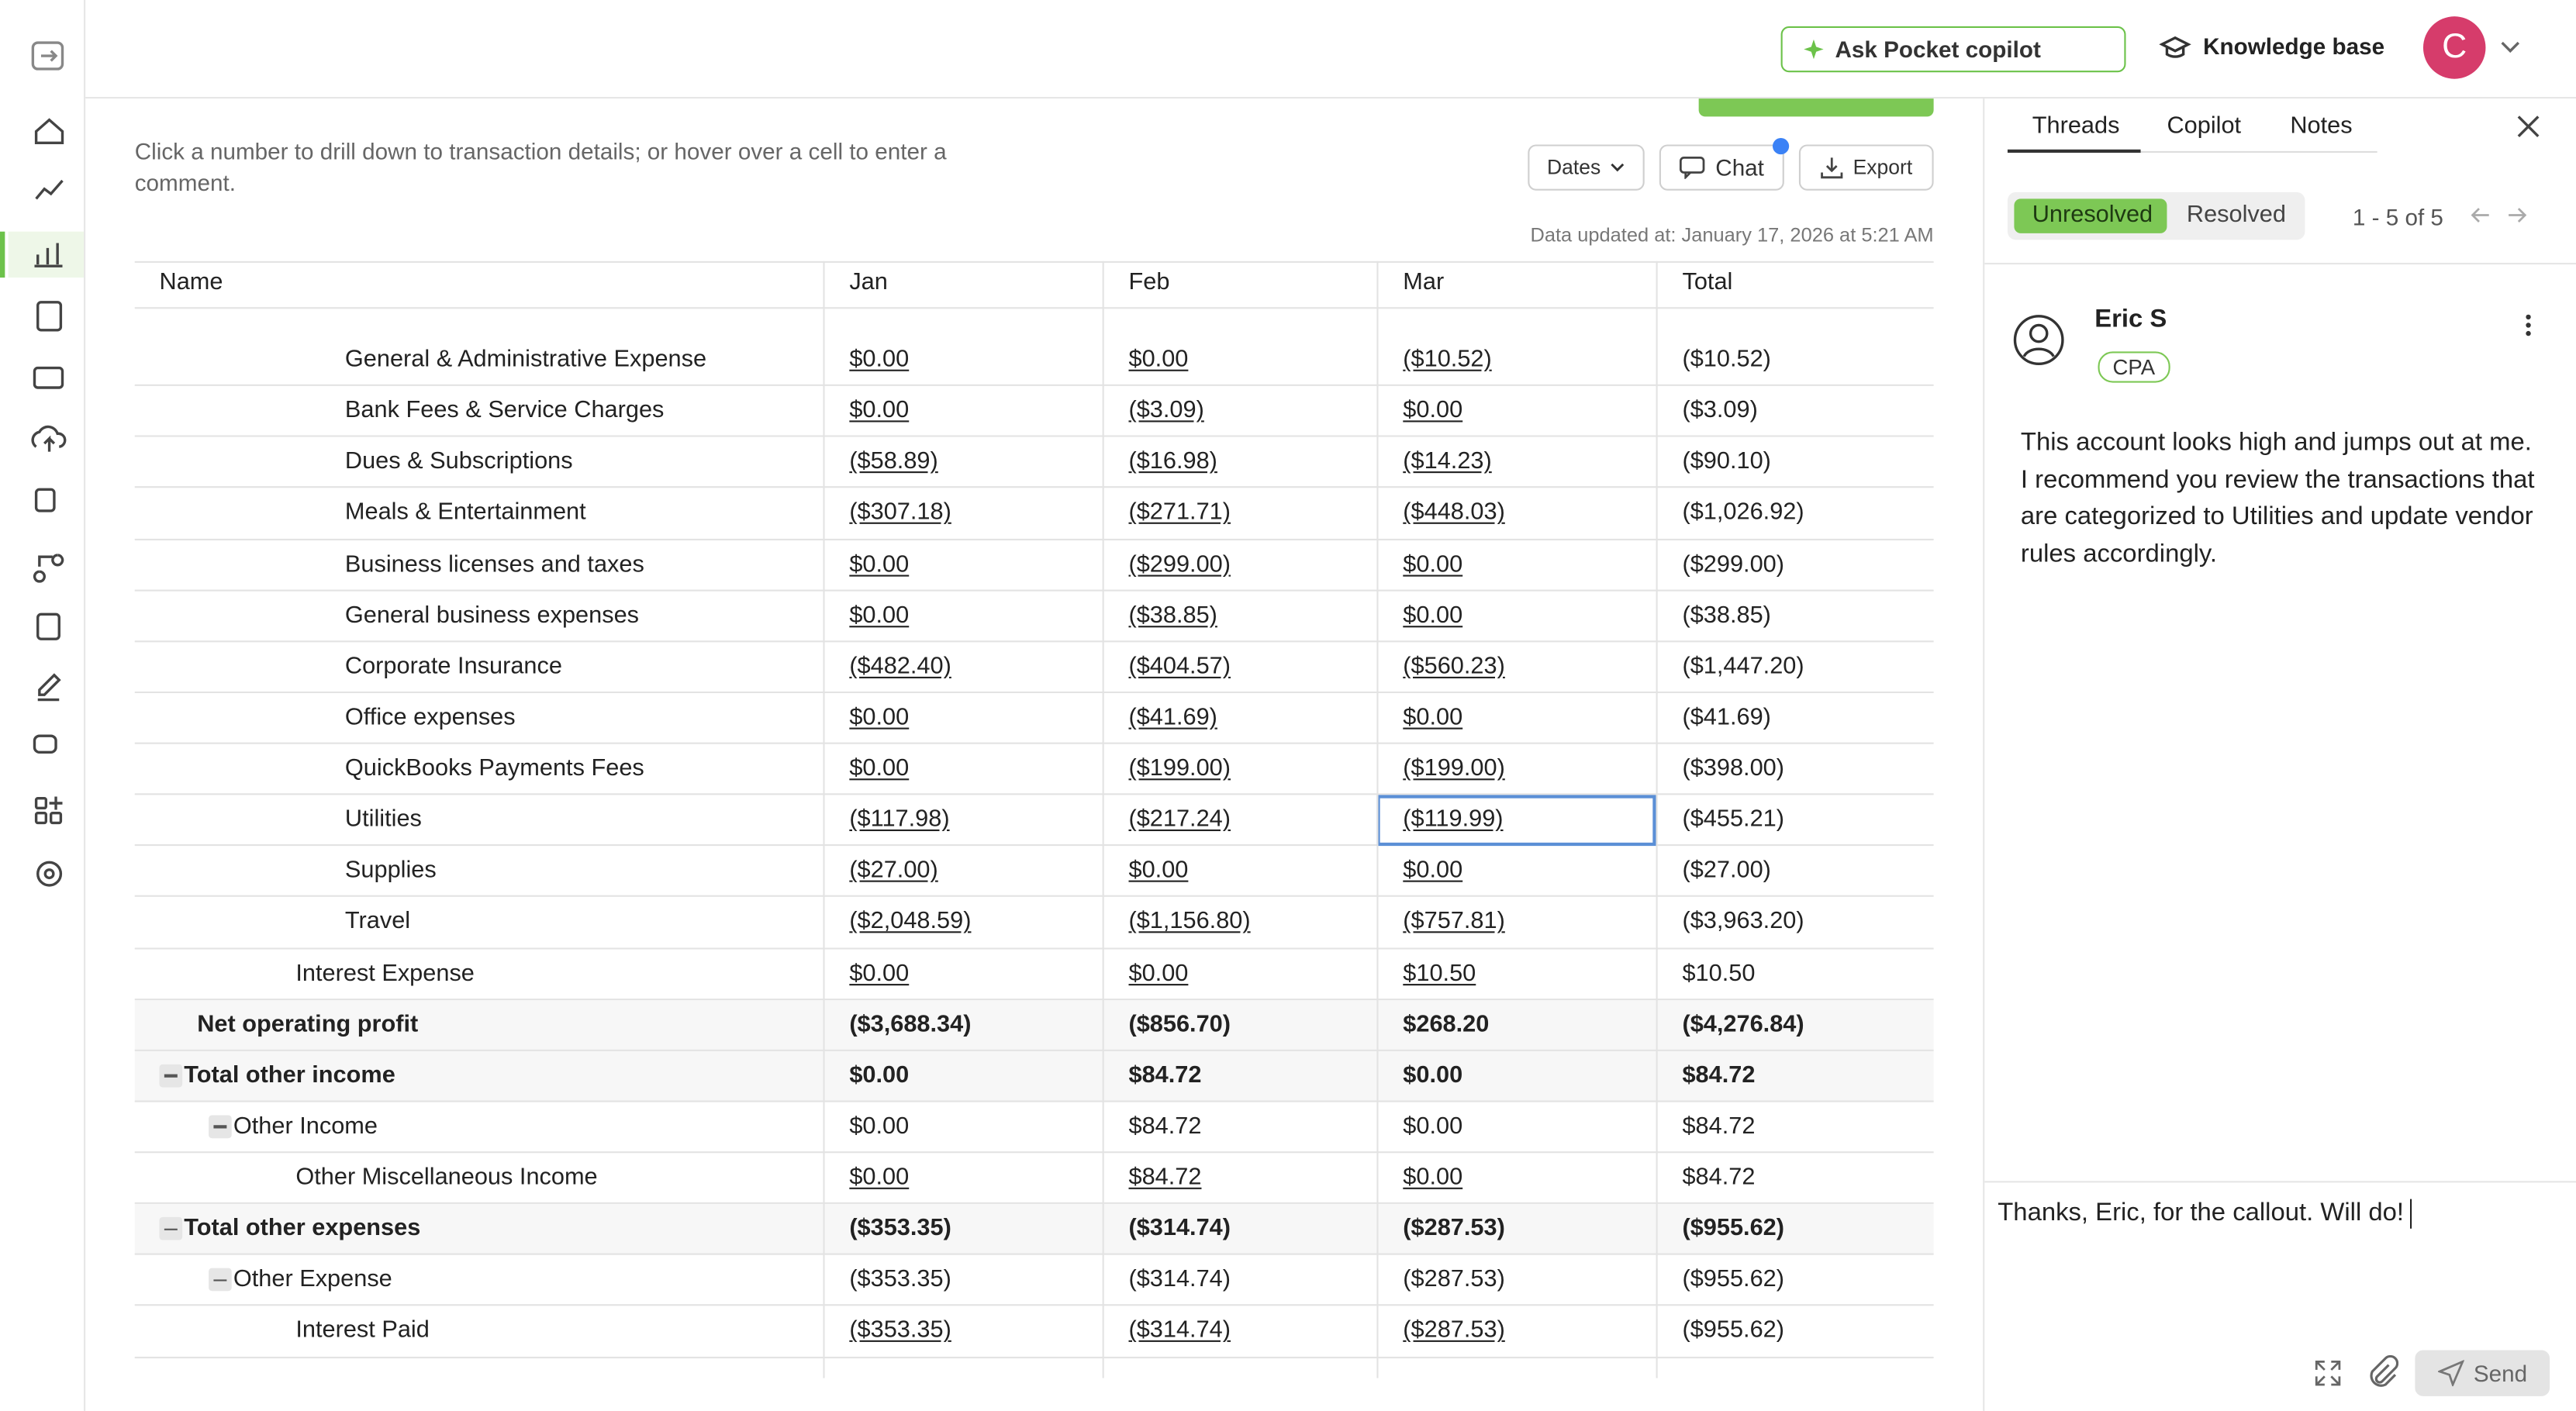 This screenshot has height=1411, width=2576. Describe the element at coordinates (48, 626) in the screenshot. I see `list-icon` at that location.